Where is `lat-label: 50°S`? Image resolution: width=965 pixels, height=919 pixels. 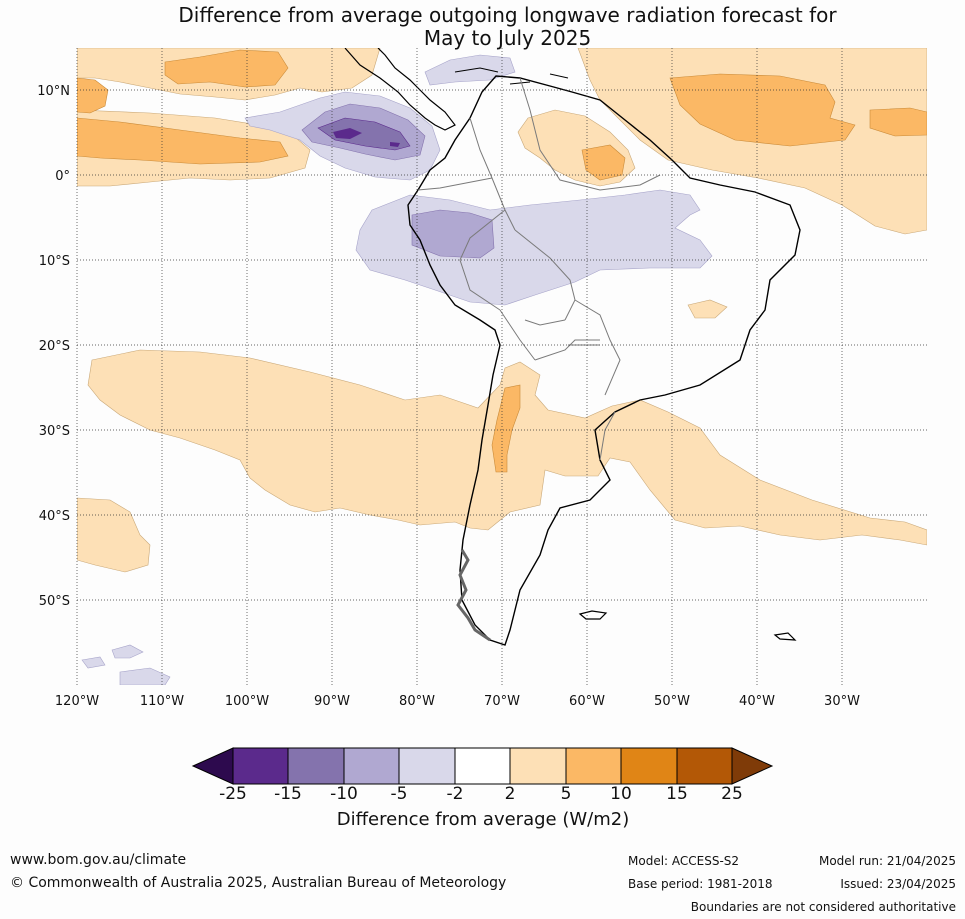 lat-label: 50°S is located at coordinates (54, 601).